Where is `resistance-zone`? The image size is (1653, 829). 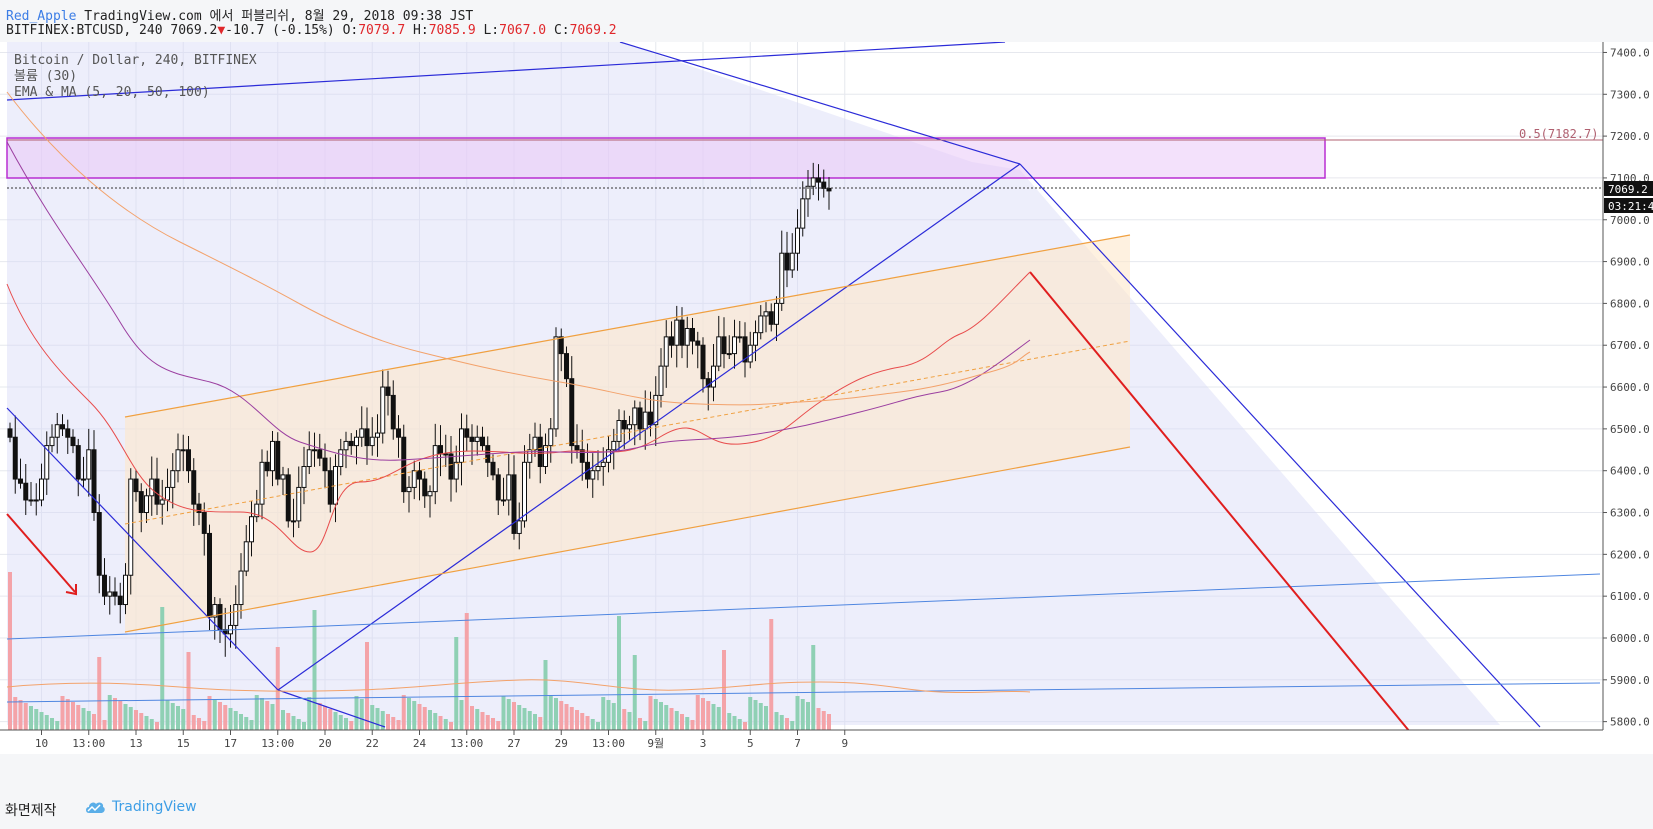
resistance-zone is located at coordinates (666, 158).